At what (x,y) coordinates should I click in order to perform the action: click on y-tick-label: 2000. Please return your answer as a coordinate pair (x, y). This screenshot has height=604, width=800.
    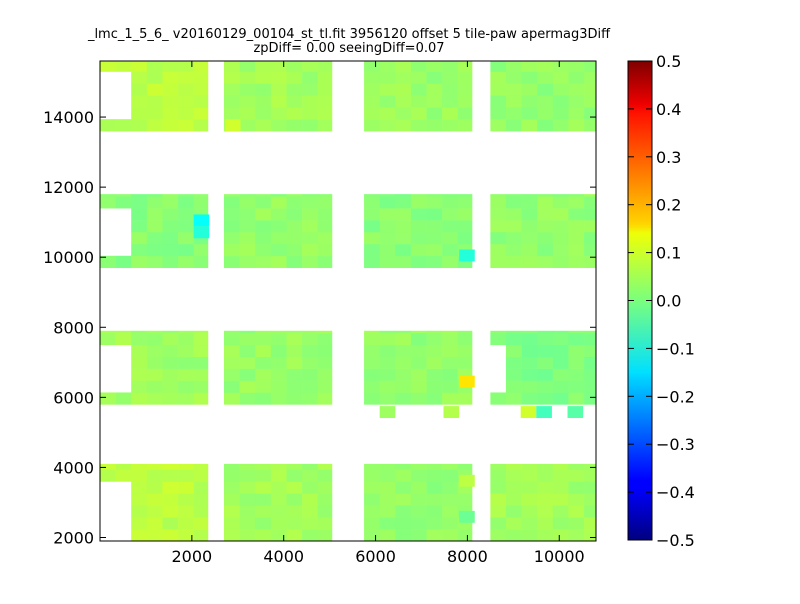
    Looking at the image, I should click on (73, 537).